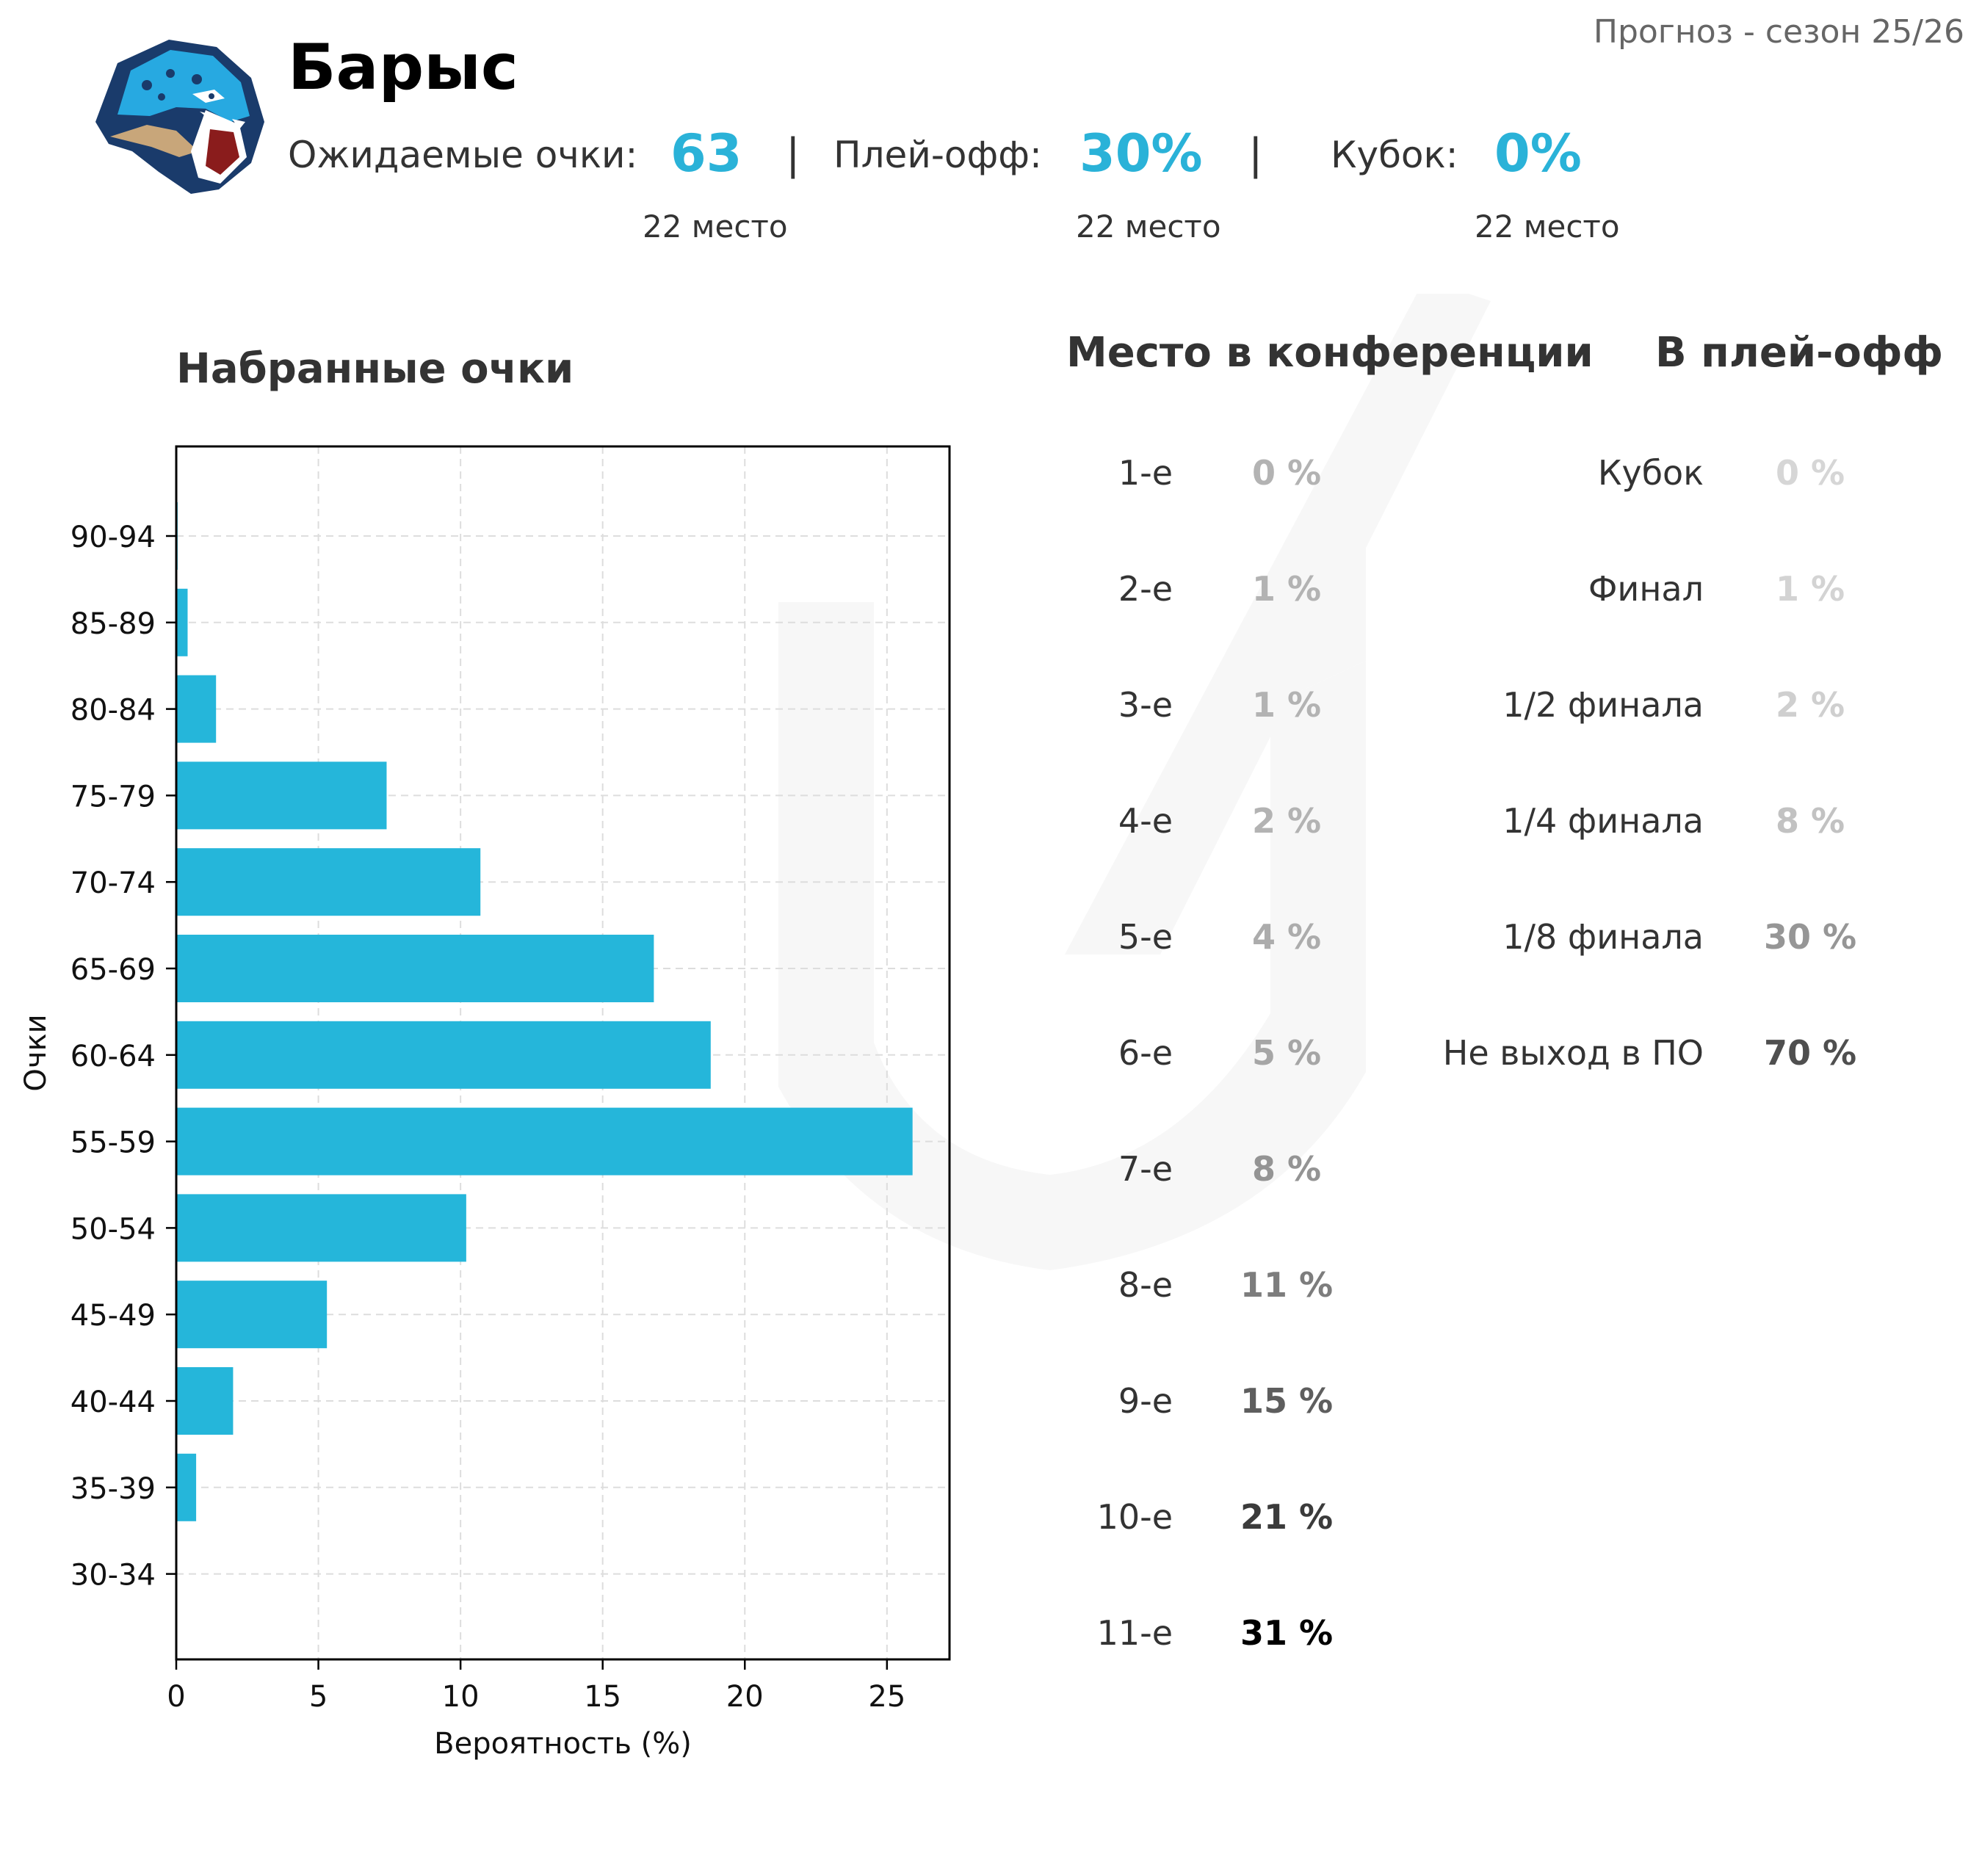 This screenshot has width=1982, height=1876. Describe the element at coordinates (1145, 589) in the screenshot. I see `conference-place-label: 2-е` at that location.